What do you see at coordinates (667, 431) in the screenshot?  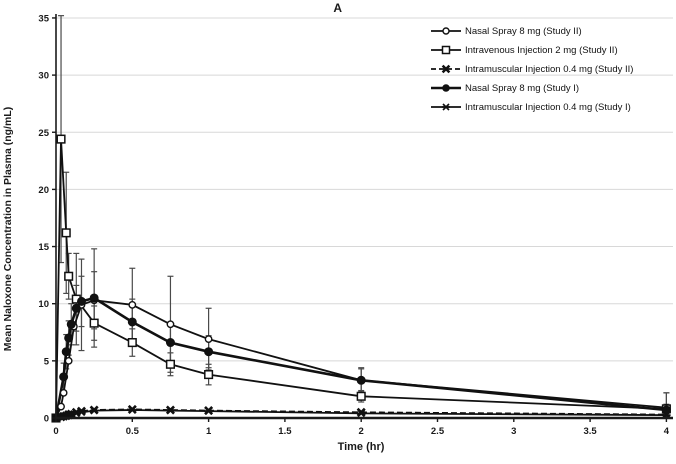 I see `x-tick-label: 4` at bounding box center [667, 431].